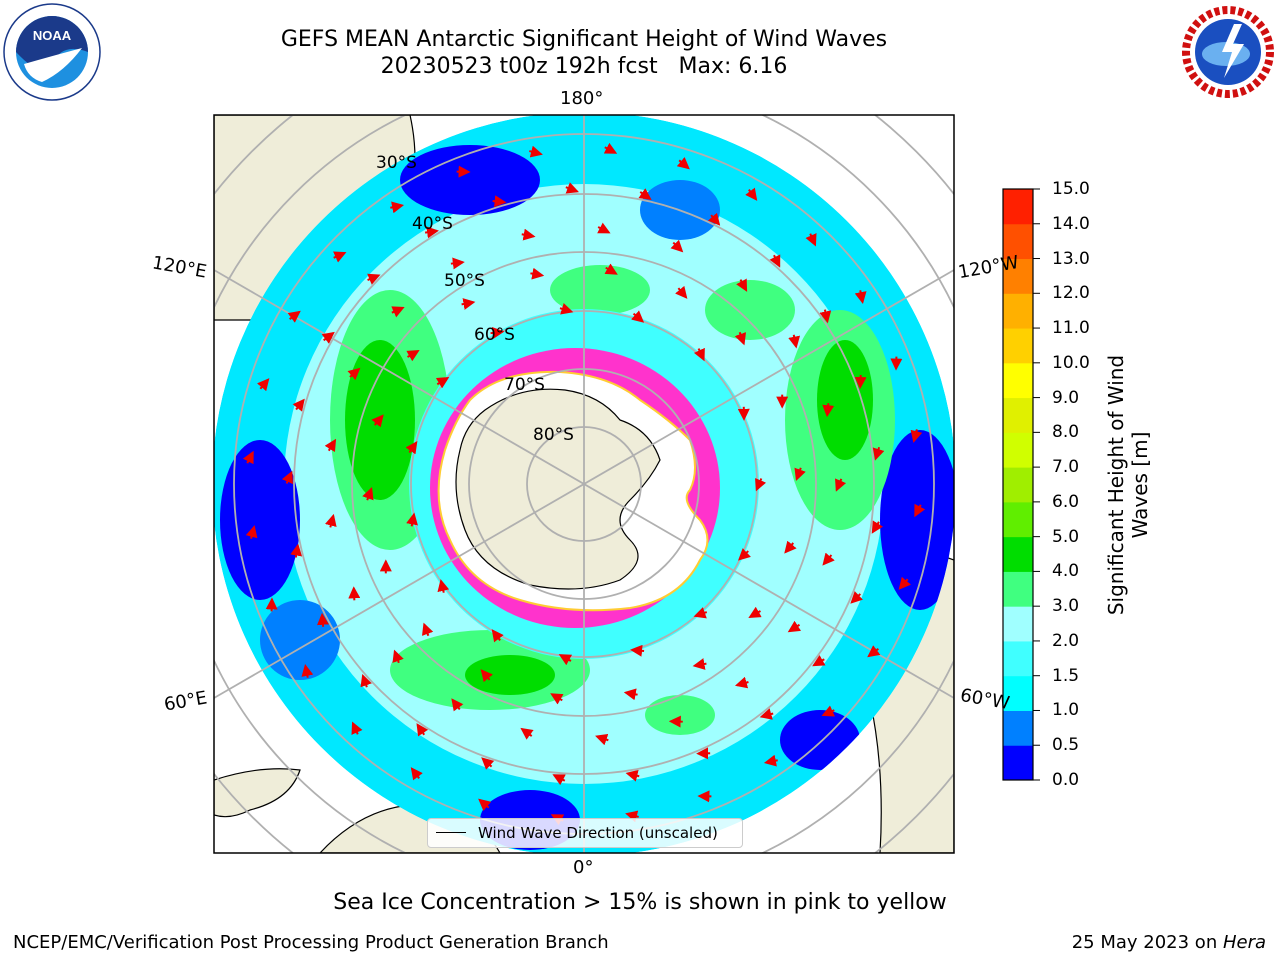 The image size is (1280, 960). I want to click on colorbar-tick-label: 0.5, so click(1066, 745).